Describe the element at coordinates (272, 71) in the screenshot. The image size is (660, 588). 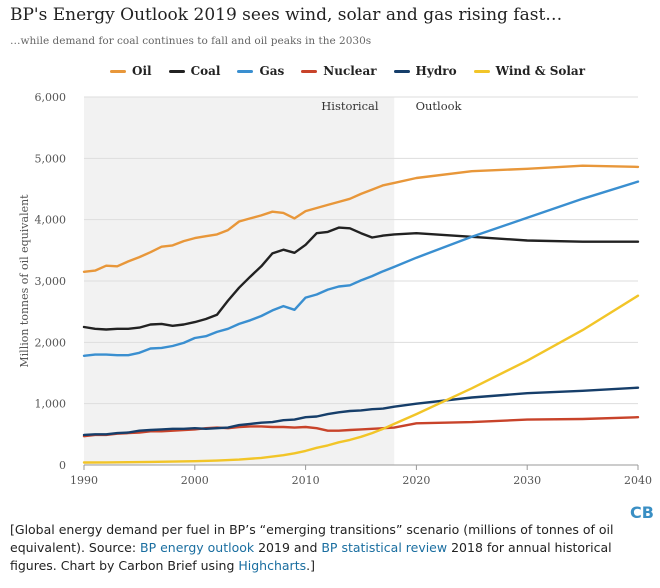
I see `legend-label: Gas` at that location.